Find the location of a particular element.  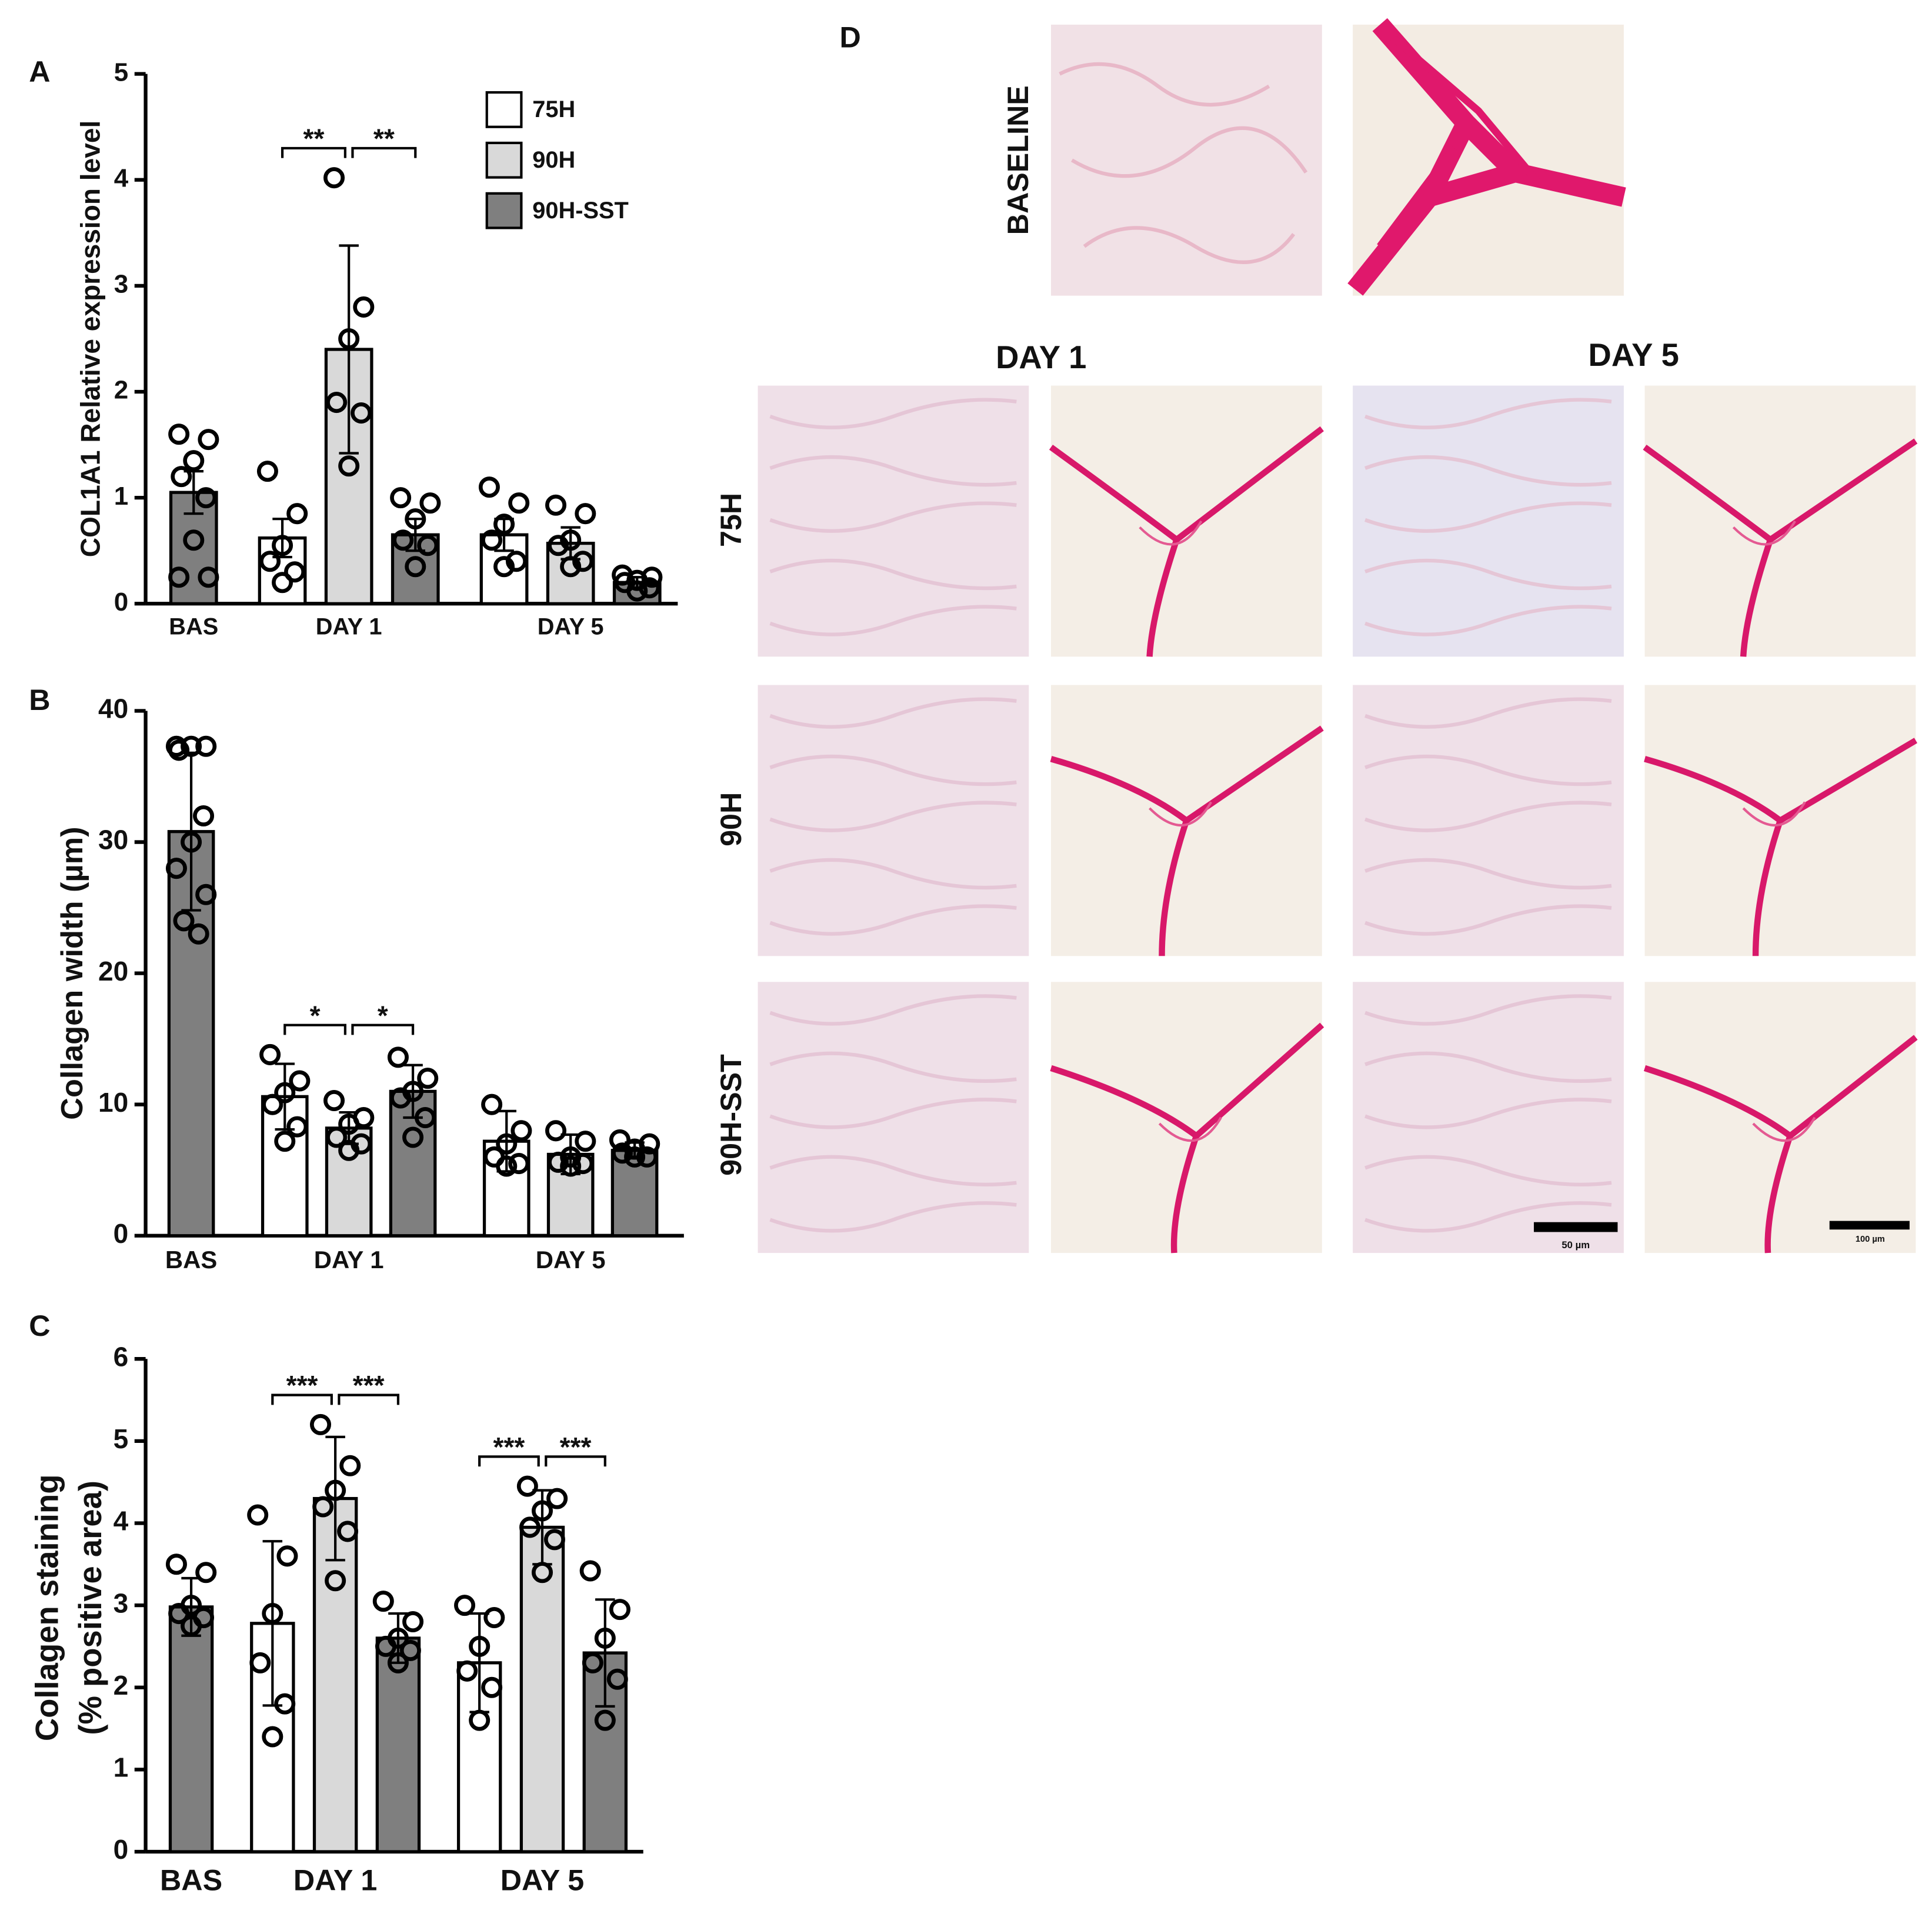

y-tick-label: 30 is located at coordinates (113, 840).